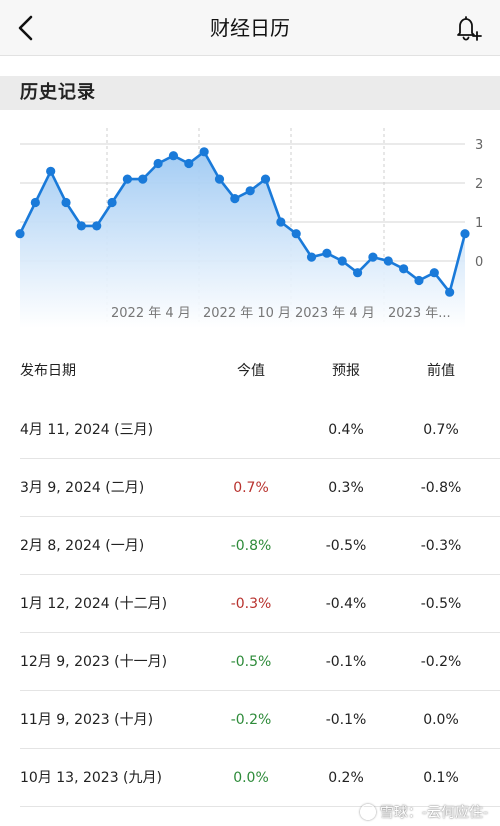 The width and height of the screenshot is (500, 826). Describe the element at coordinates (441, 662) in the screenshot. I see `row-previous: -0.2%` at that location.